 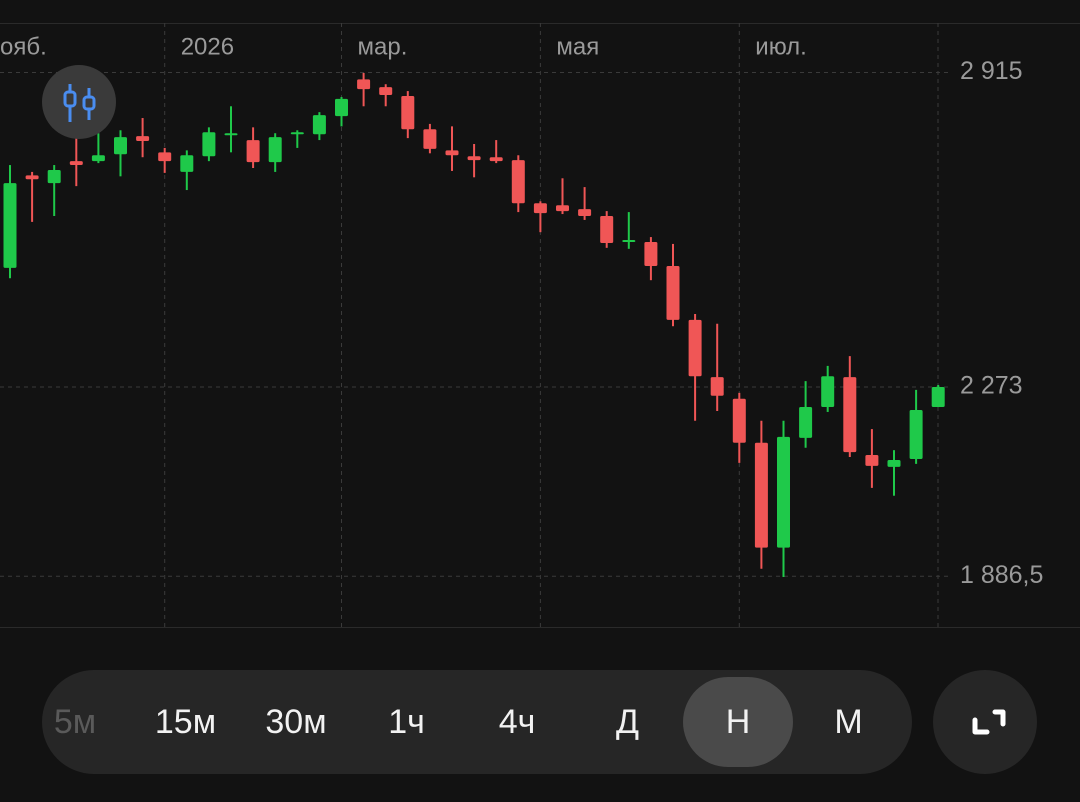 I want to click on interval-button: 15м, so click(x=185, y=721).